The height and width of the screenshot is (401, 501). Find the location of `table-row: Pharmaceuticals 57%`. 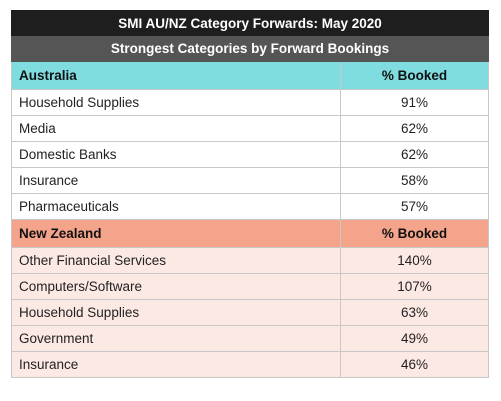

table-row: Pharmaceuticals 57% is located at coordinates (250, 206).